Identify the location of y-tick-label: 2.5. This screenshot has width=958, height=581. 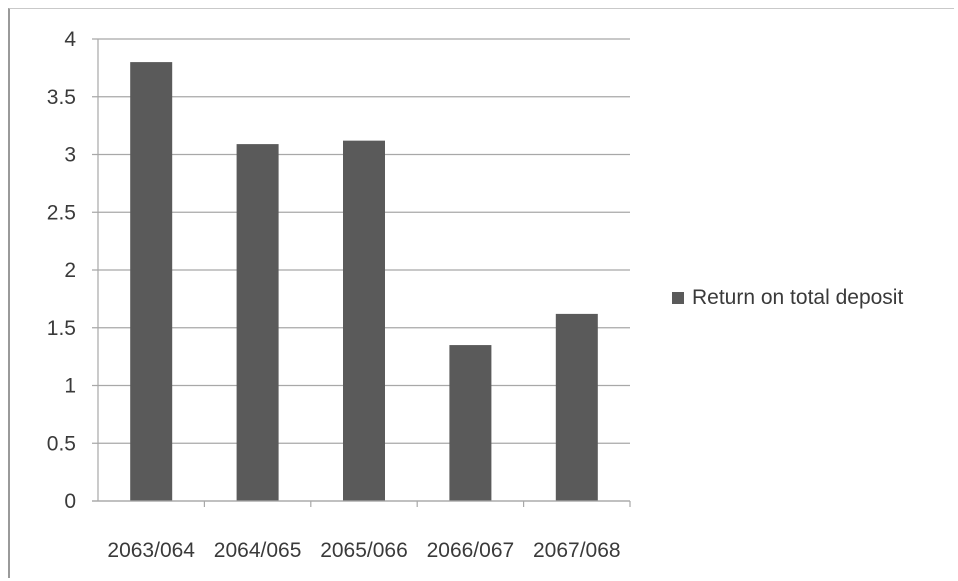
(61, 212).